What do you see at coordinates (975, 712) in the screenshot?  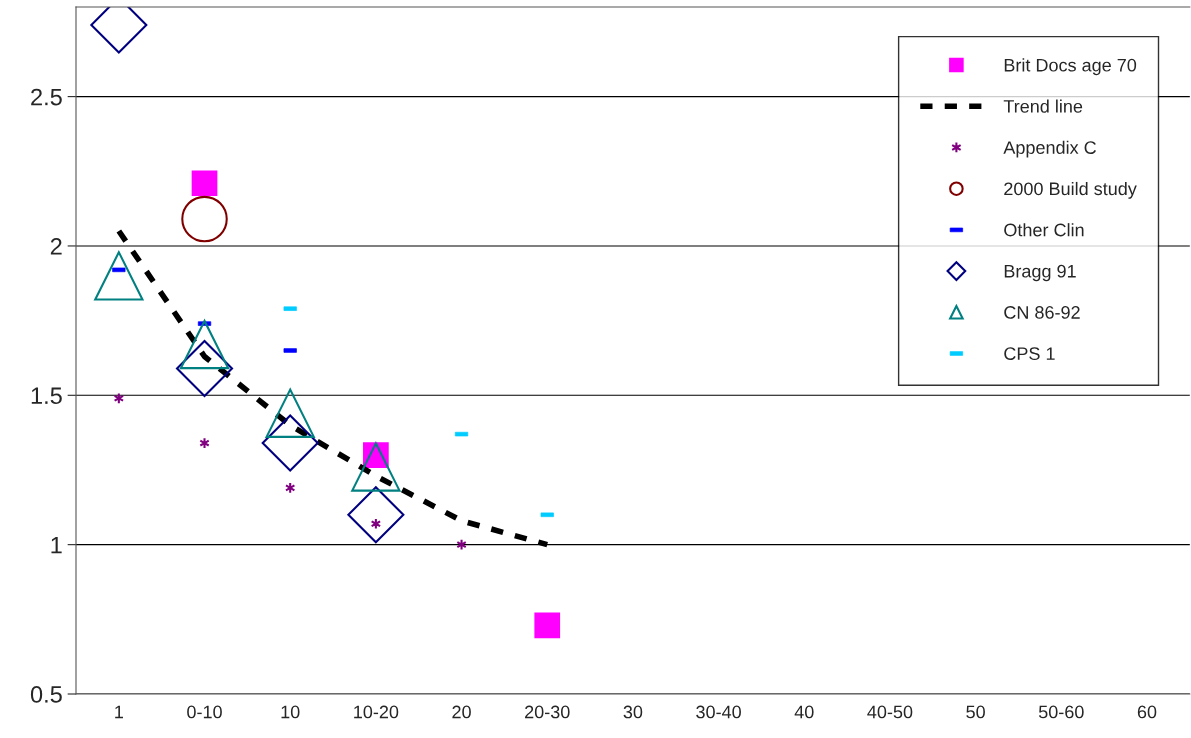 I see `x-tick-label: 50` at bounding box center [975, 712].